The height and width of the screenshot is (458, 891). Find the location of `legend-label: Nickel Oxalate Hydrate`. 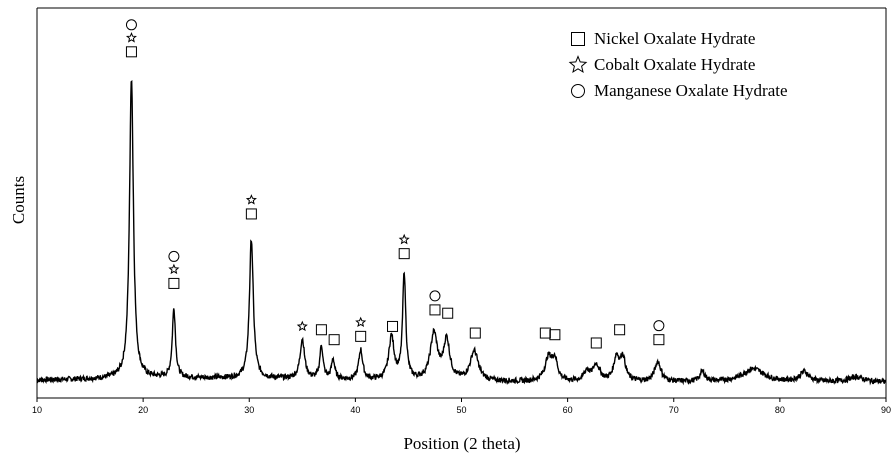

legend-label: Nickel Oxalate Hydrate is located at coordinates (674, 38).